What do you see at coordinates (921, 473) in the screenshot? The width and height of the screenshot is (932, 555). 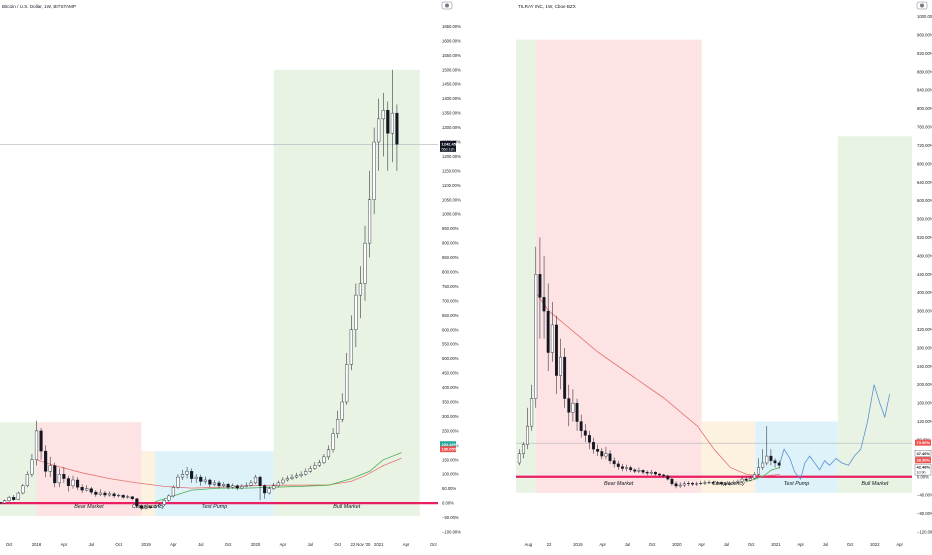 I see `svg-text: 1d 9h` at bounding box center [921, 473].